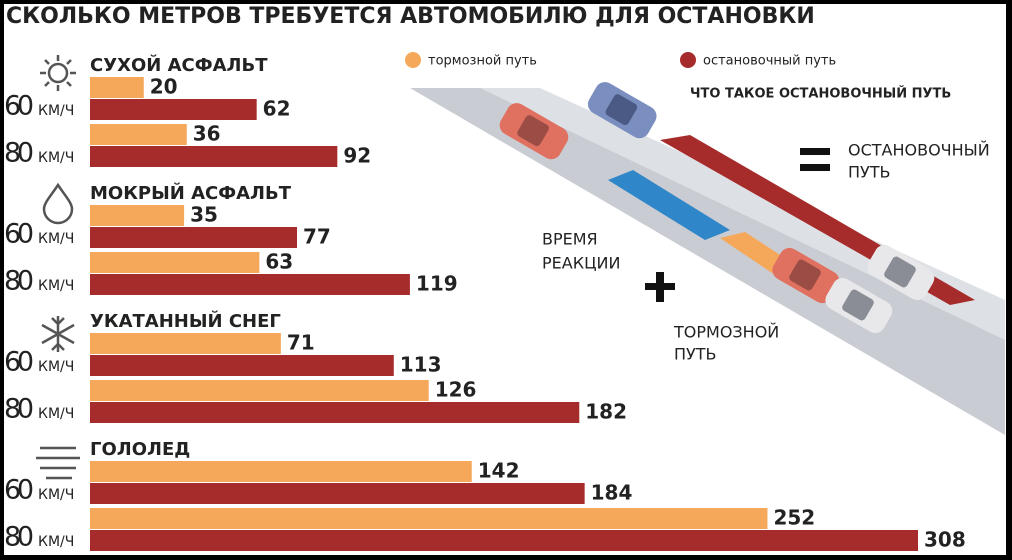  What do you see at coordinates (191, 193) in the screenshot?
I see `group-label: МОКРЫЙ АСФАЛЬТ` at bounding box center [191, 193].